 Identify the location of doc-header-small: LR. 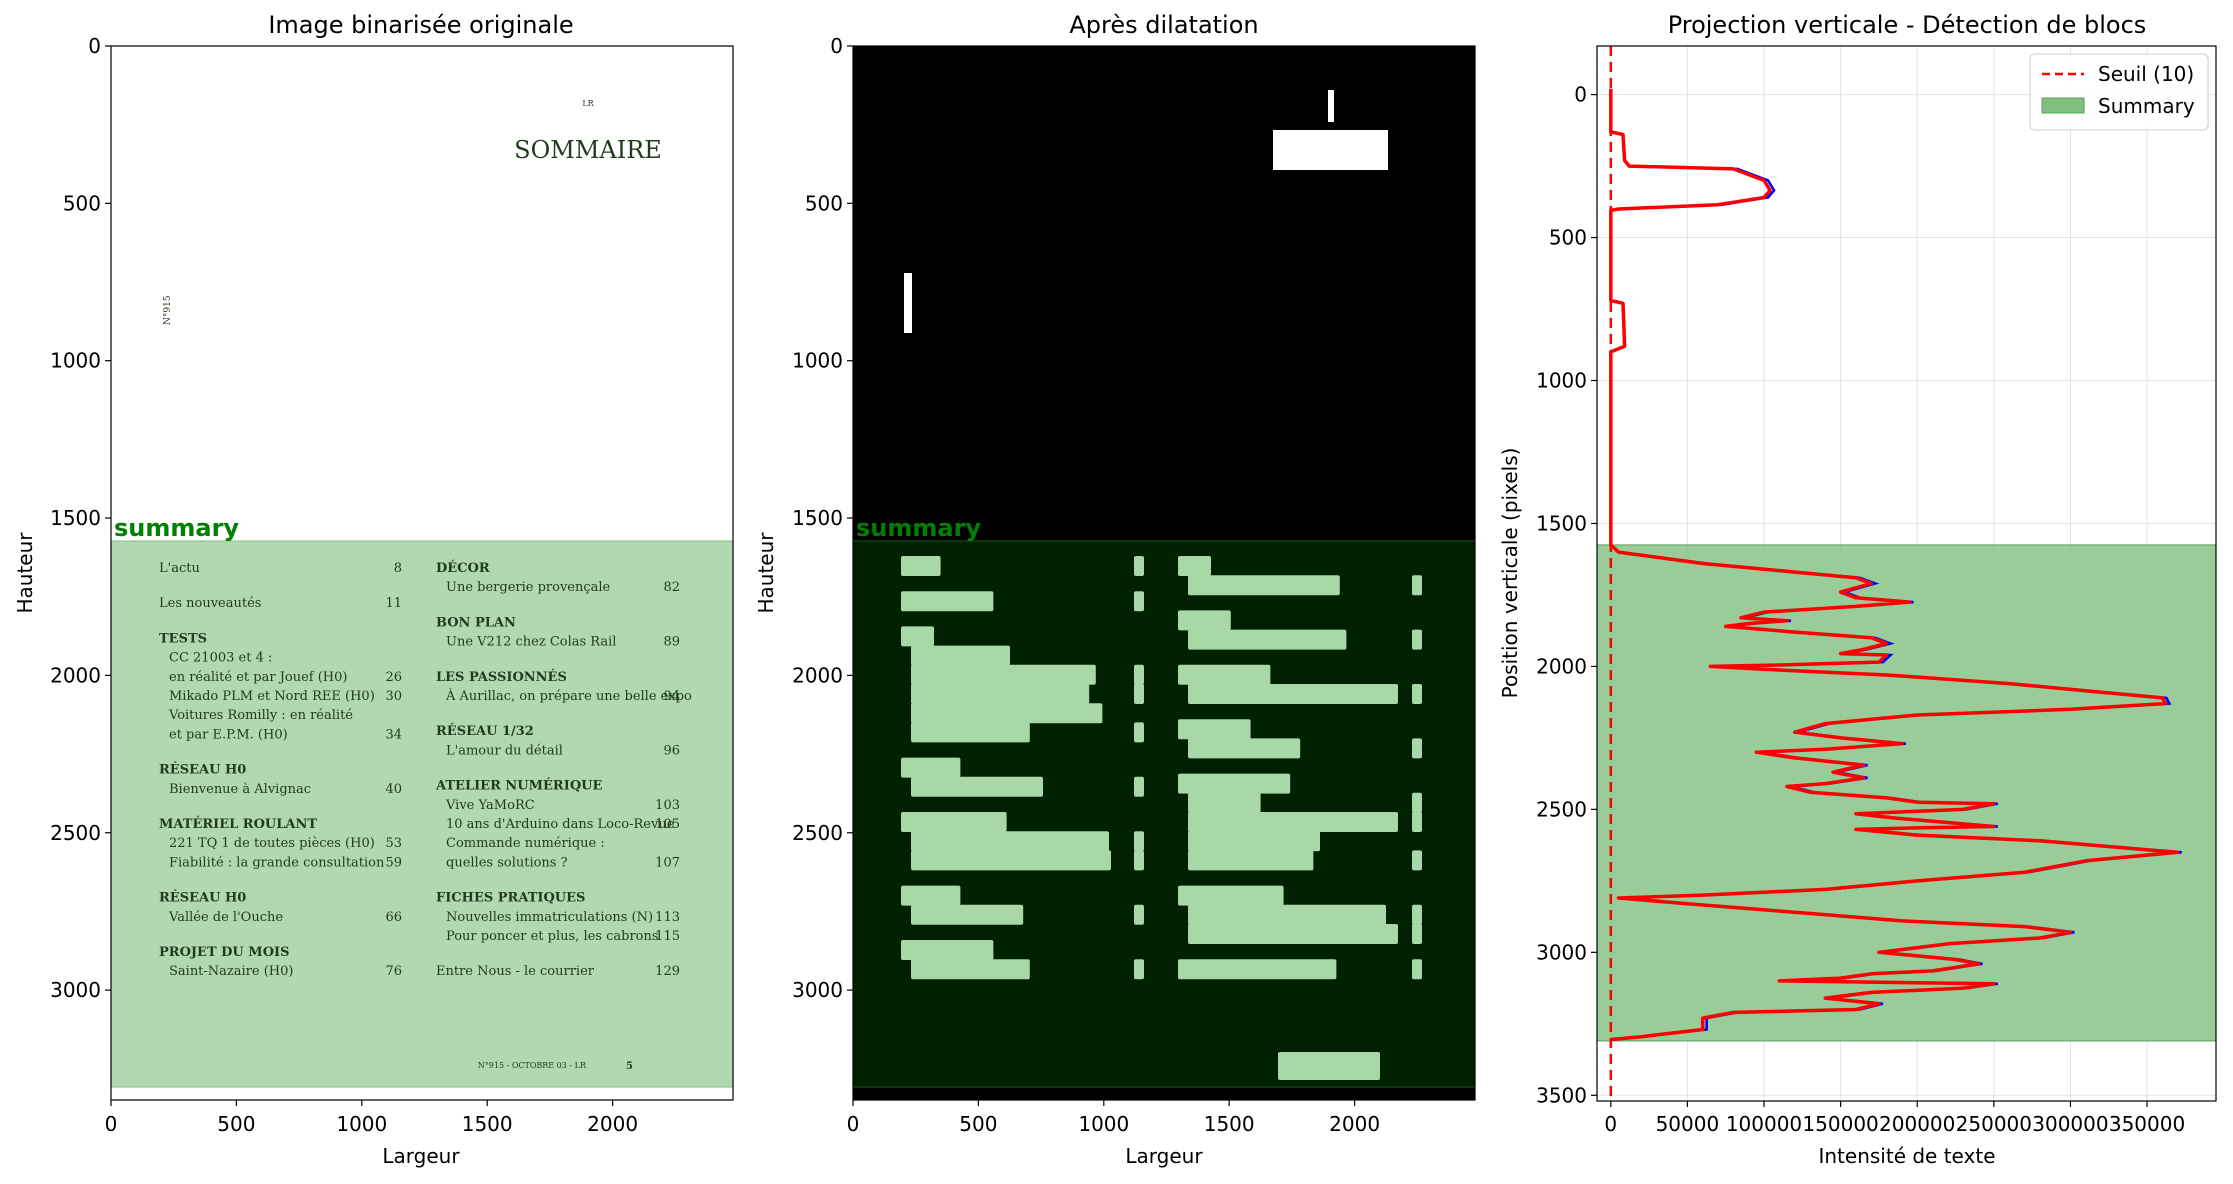
(588, 103).